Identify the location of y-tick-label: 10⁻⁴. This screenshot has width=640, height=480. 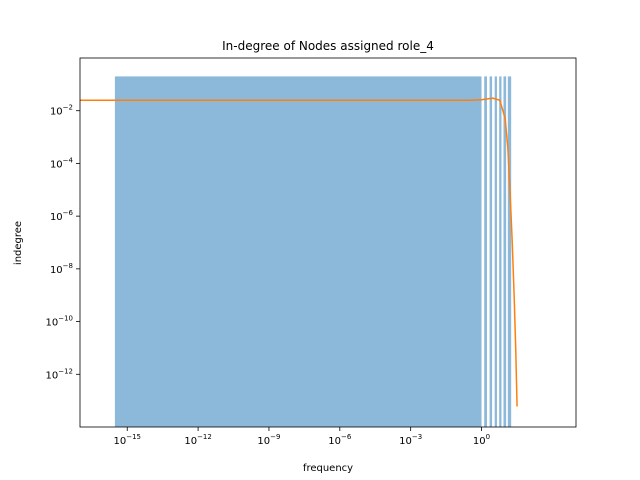
(62, 163).